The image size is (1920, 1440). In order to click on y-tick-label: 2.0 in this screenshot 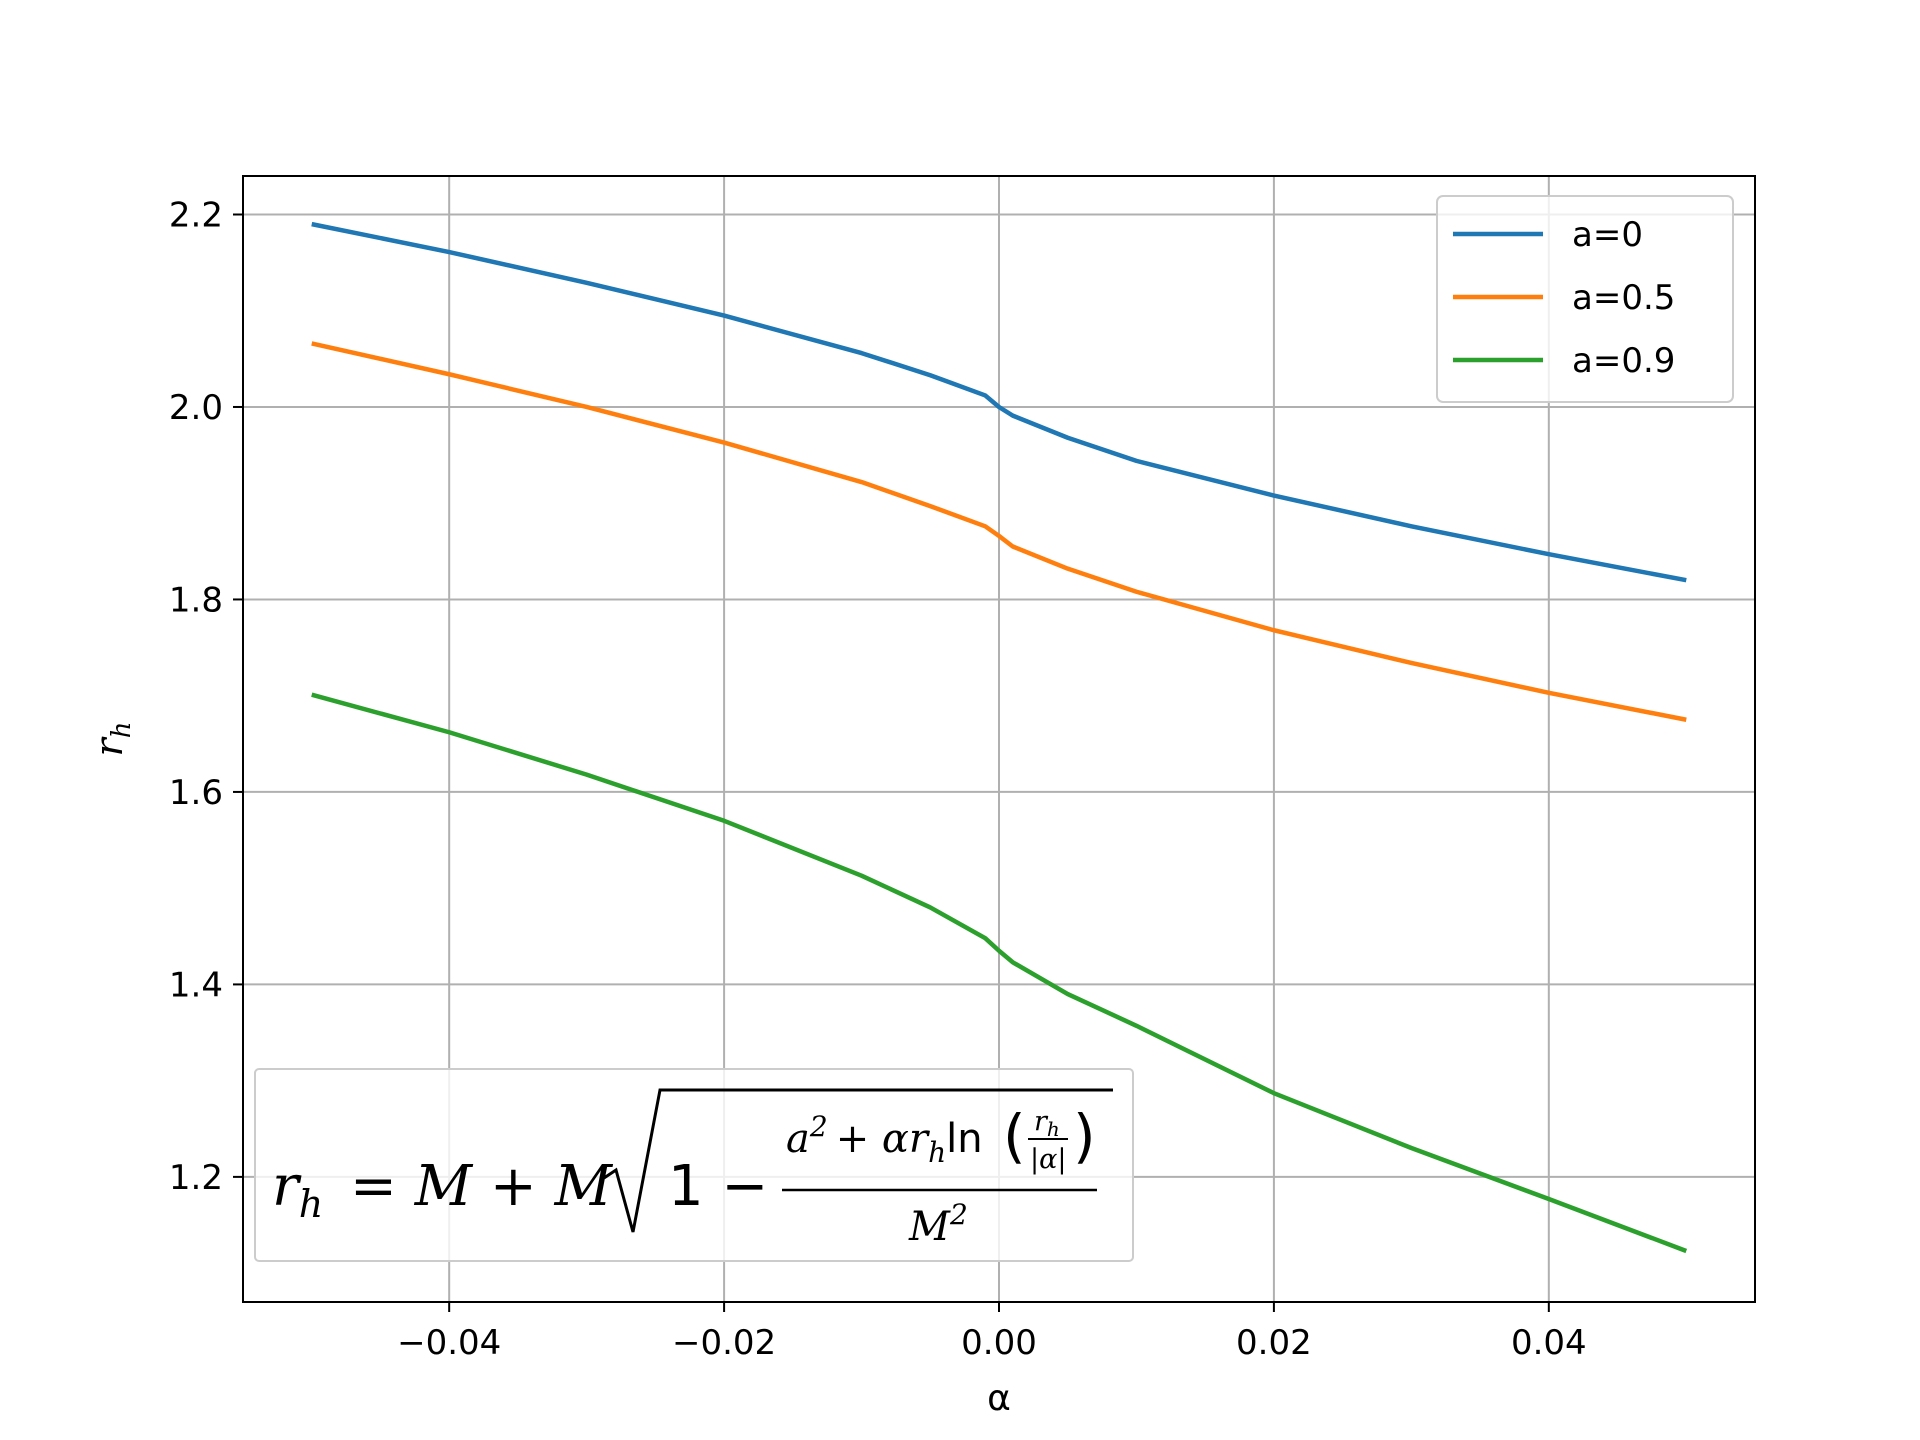, I will do `click(196, 408)`.